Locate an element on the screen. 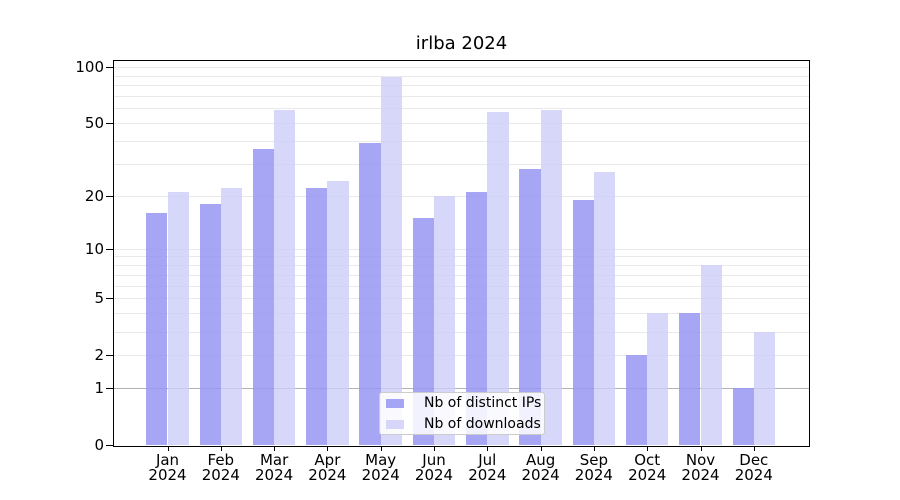 The image size is (900, 500). x-tick-label-jun-2024: Jun 2024 is located at coordinates (434, 468).